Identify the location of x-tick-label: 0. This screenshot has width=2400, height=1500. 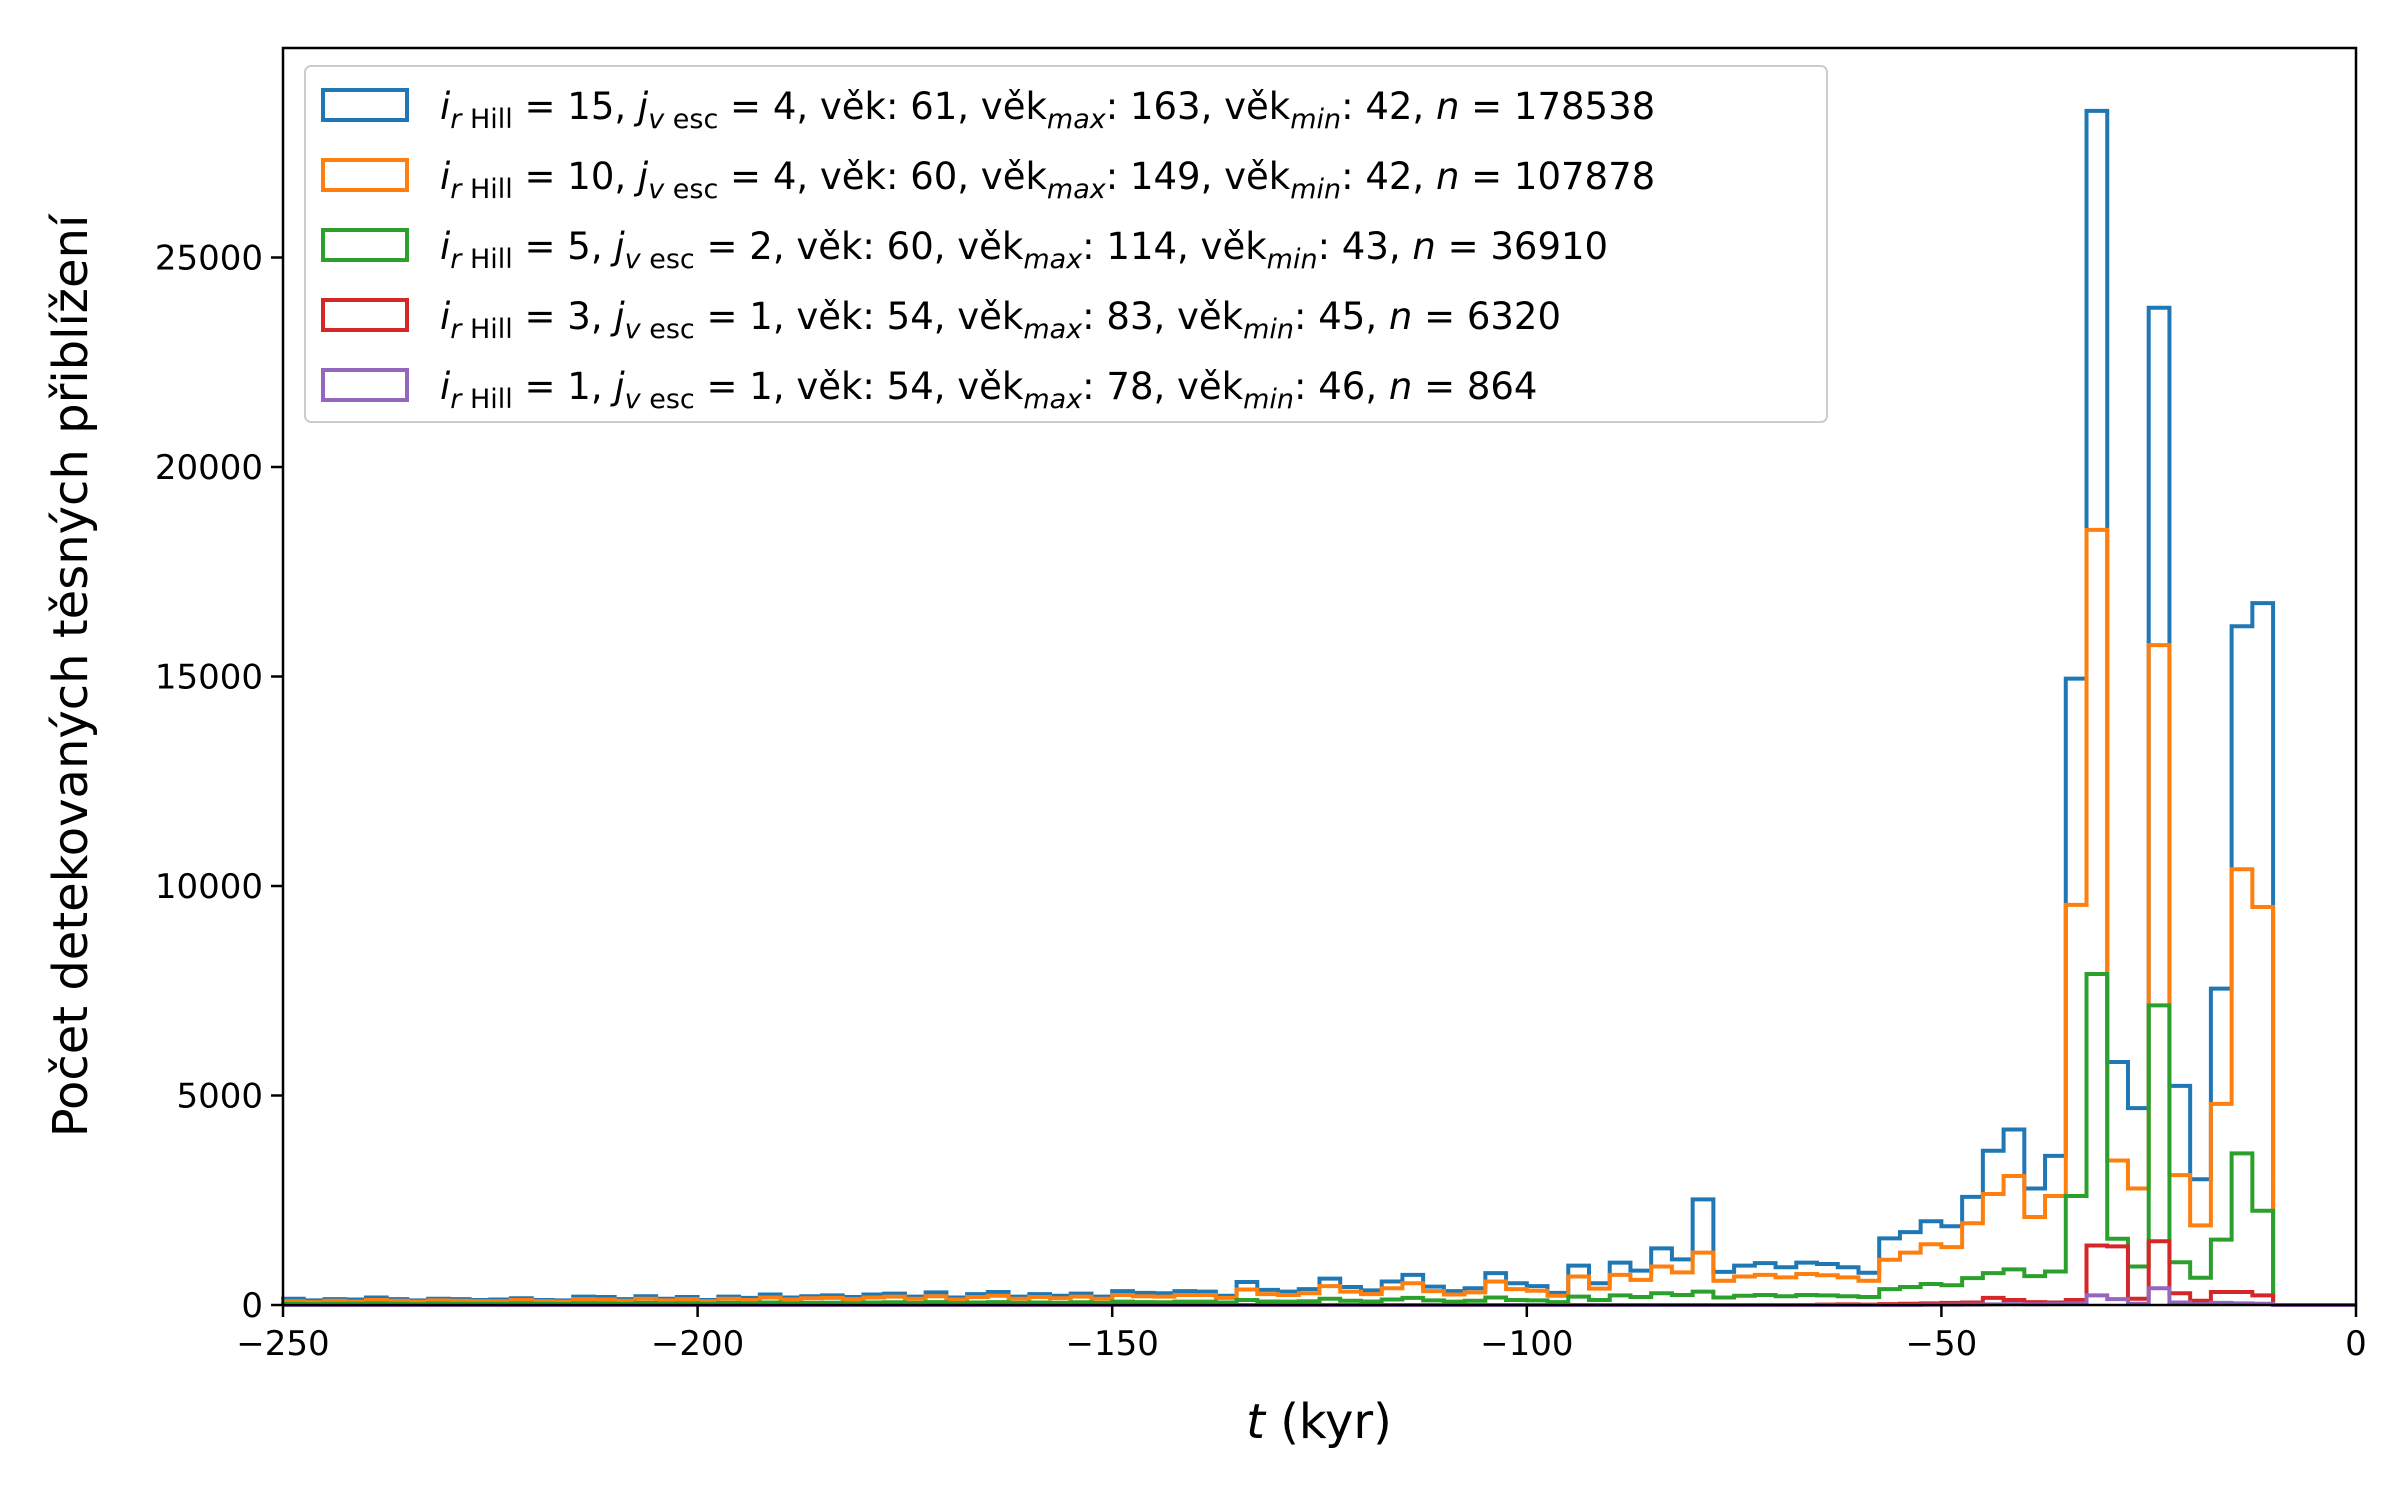
(2356, 1344).